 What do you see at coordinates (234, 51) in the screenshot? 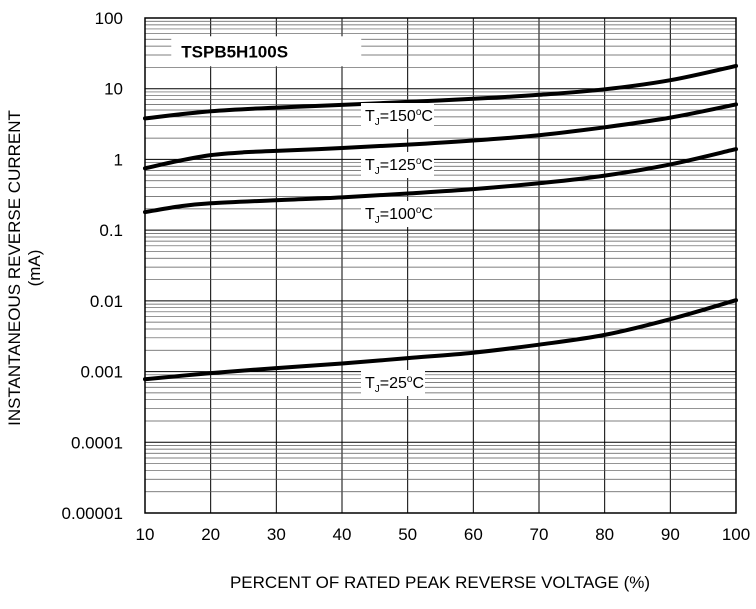
I see `chart-title: TSPB5H100S` at bounding box center [234, 51].